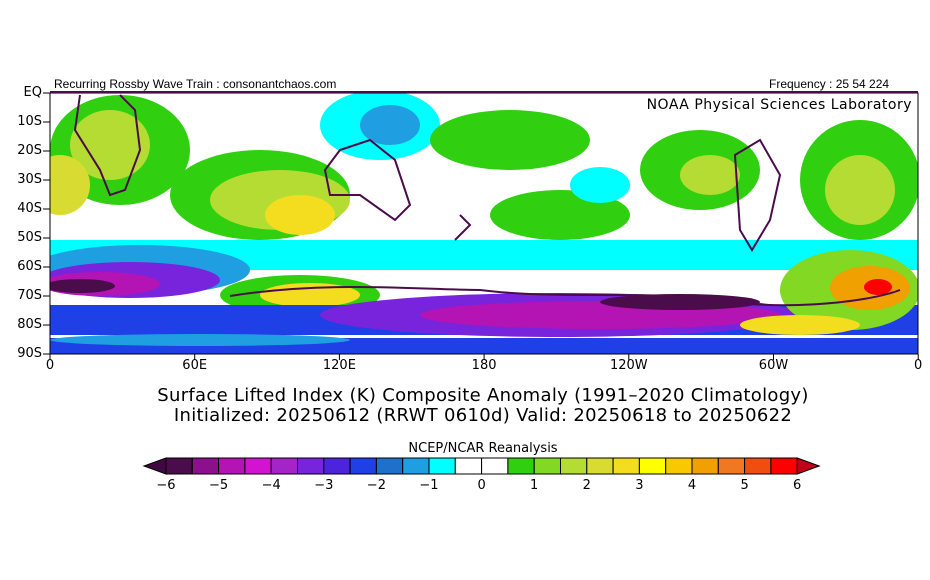 The image size is (930, 580). I want to click on credit-label: NOAA Physical Sciences Laboratory, so click(747, 105).